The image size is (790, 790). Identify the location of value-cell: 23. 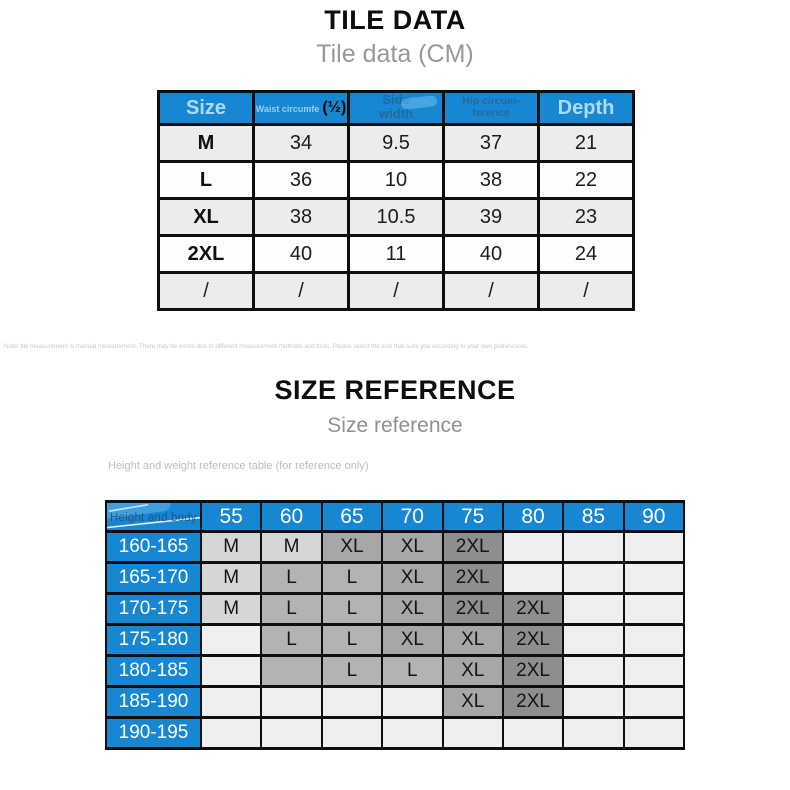
(586, 217).